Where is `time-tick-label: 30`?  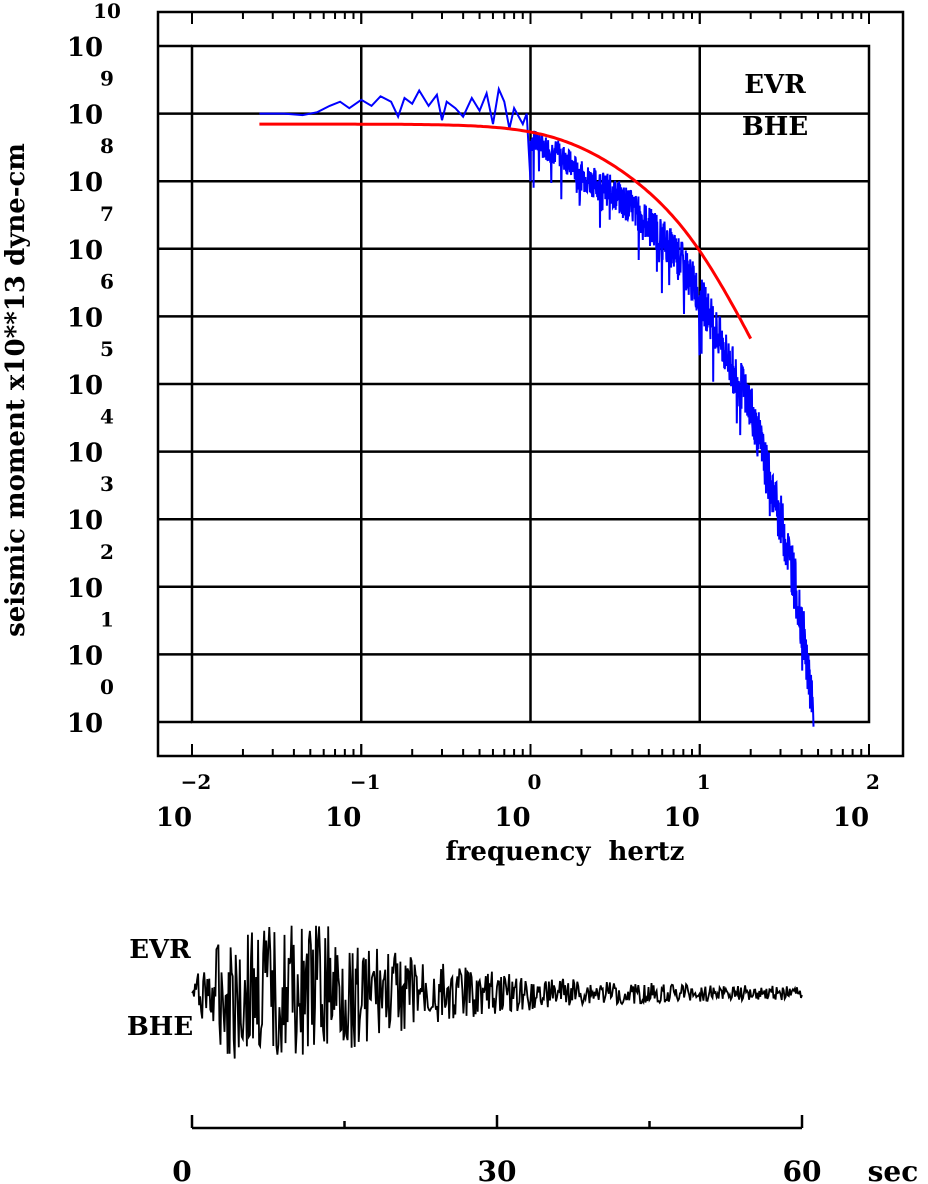
time-tick-label: 30 is located at coordinates (497, 1169).